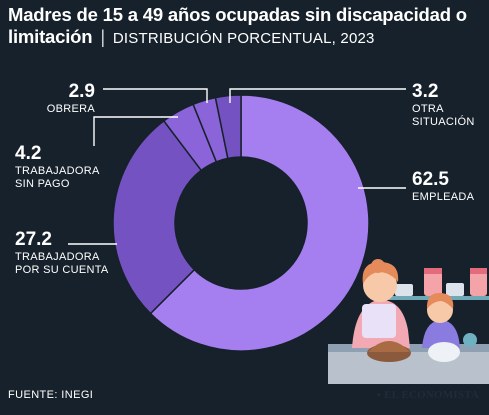 The image size is (489, 415). Describe the element at coordinates (82, 91) in the screenshot. I see `value-label-obrera: 2.9` at that location.